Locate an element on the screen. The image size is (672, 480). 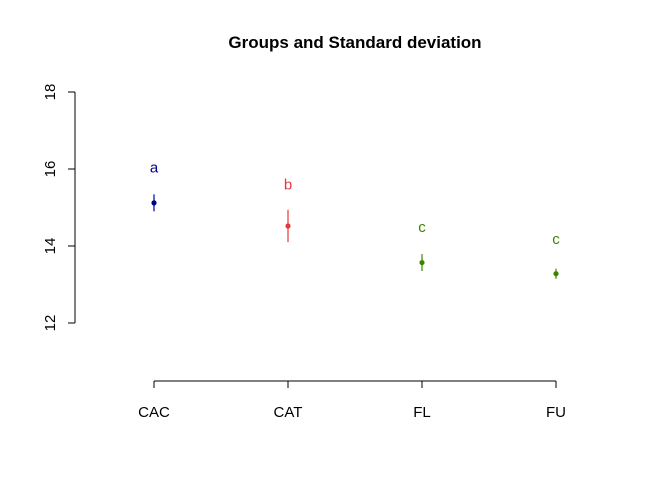
group-letter-label: b is located at coordinates (288, 184).